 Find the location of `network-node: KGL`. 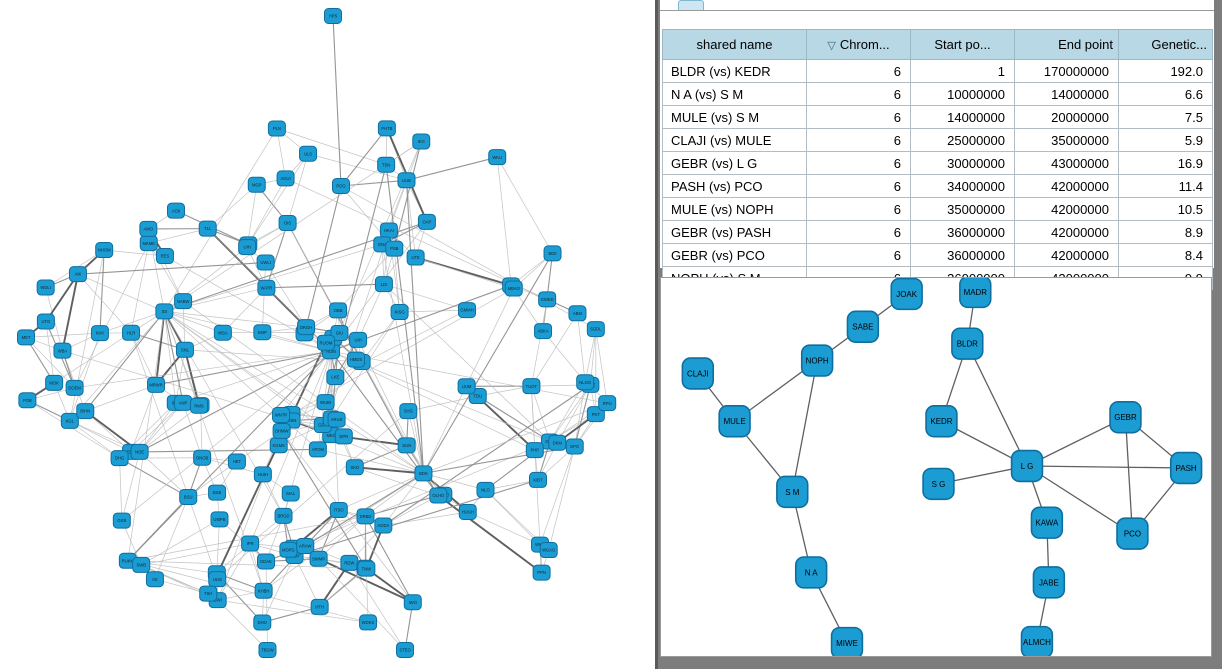

network-node: KGL is located at coordinates (69, 420).